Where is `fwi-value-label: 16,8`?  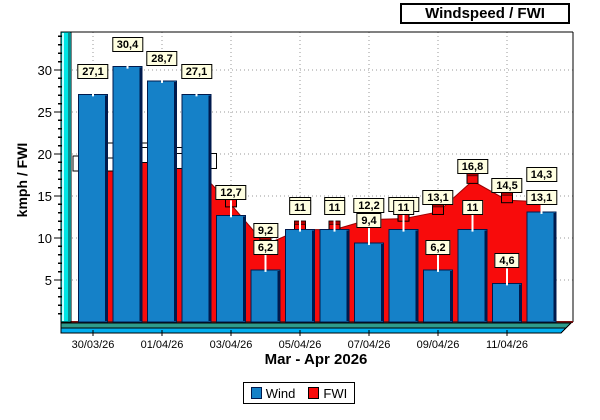 fwi-value-label: 16,8 is located at coordinates (472, 166).